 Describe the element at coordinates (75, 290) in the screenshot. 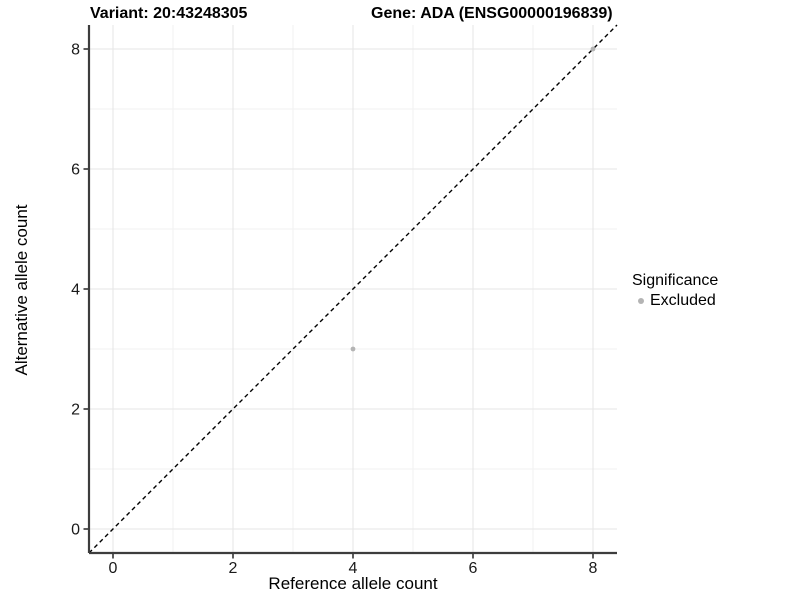

I see `y-tick-label: 4` at that location.